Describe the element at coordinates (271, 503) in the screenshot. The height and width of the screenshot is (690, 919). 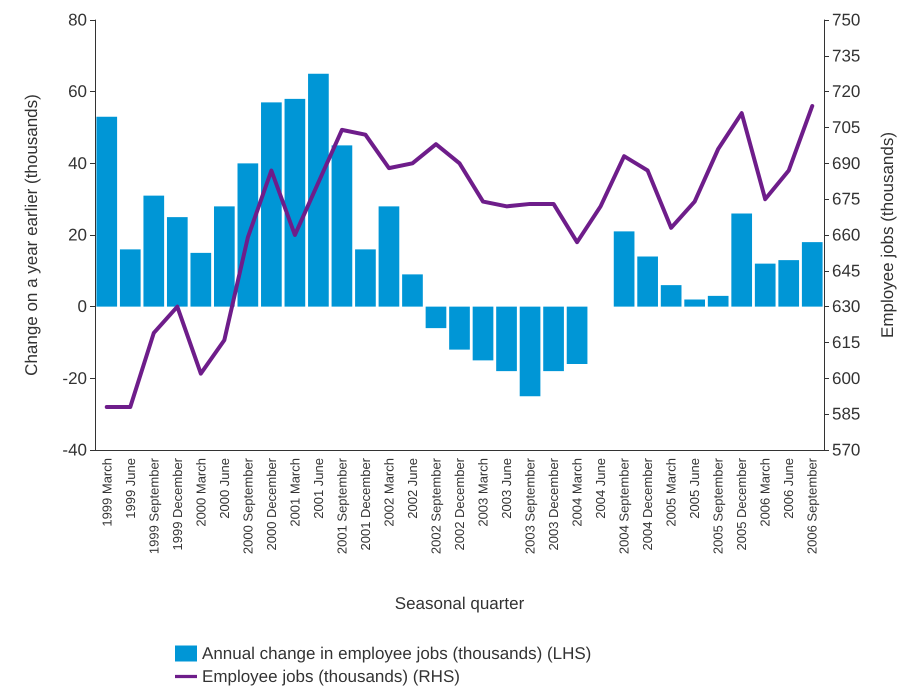
I see `x-tick-label: 2000 December` at that location.